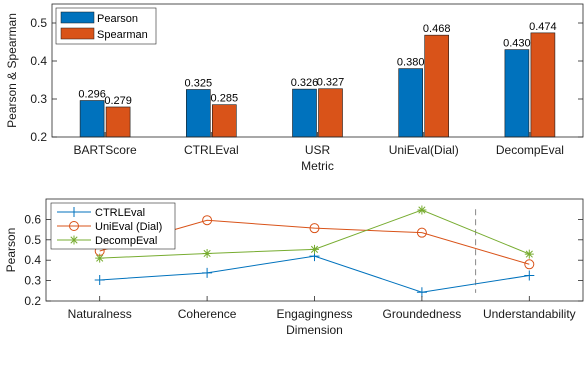 The image size is (587, 370). Describe the element at coordinates (225, 99) in the screenshot. I see `bar-value-label: 0.285` at that location.